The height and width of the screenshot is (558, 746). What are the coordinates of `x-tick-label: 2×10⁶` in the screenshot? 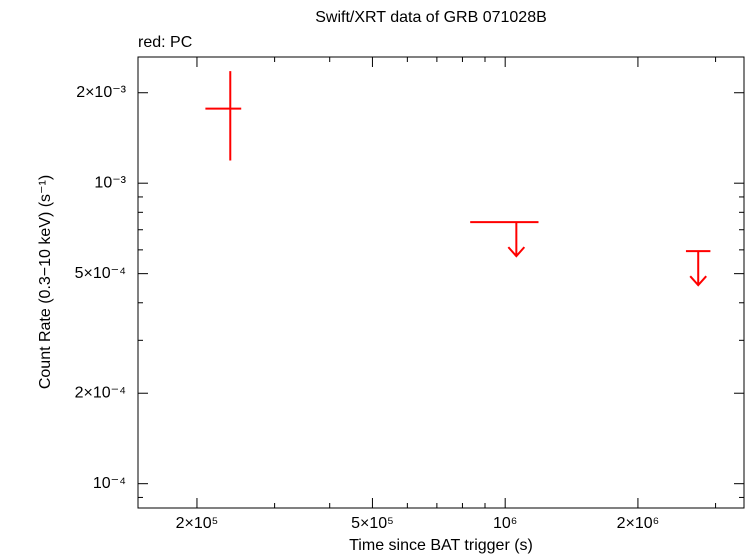 It's located at (638, 523).